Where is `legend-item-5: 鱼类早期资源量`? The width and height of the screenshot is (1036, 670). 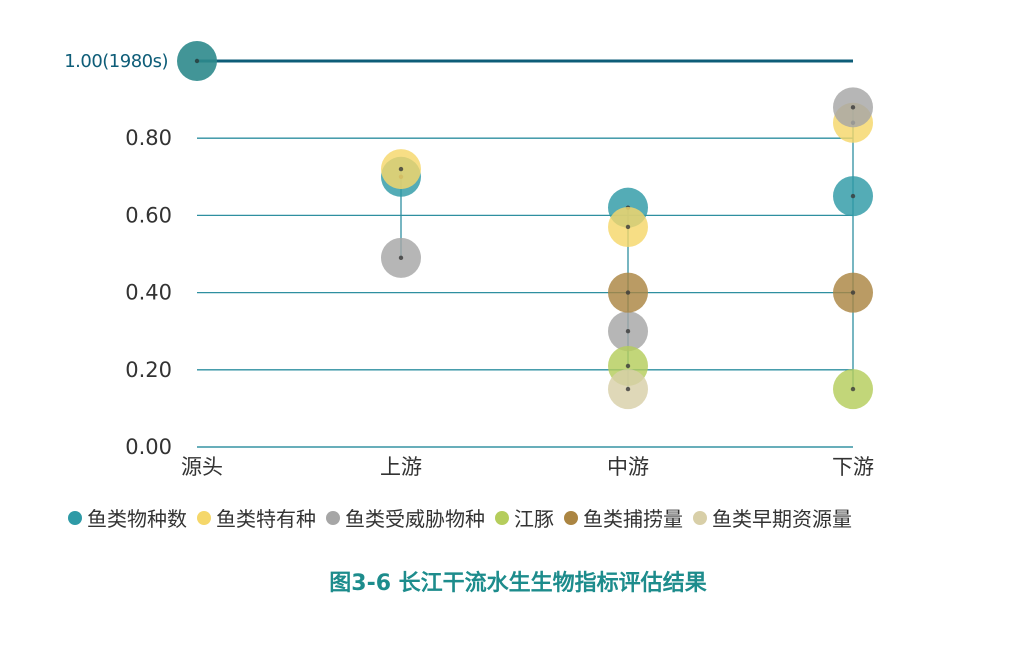
legend-item-5: 鱼类早期资源量 is located at coordinates (772, 517).